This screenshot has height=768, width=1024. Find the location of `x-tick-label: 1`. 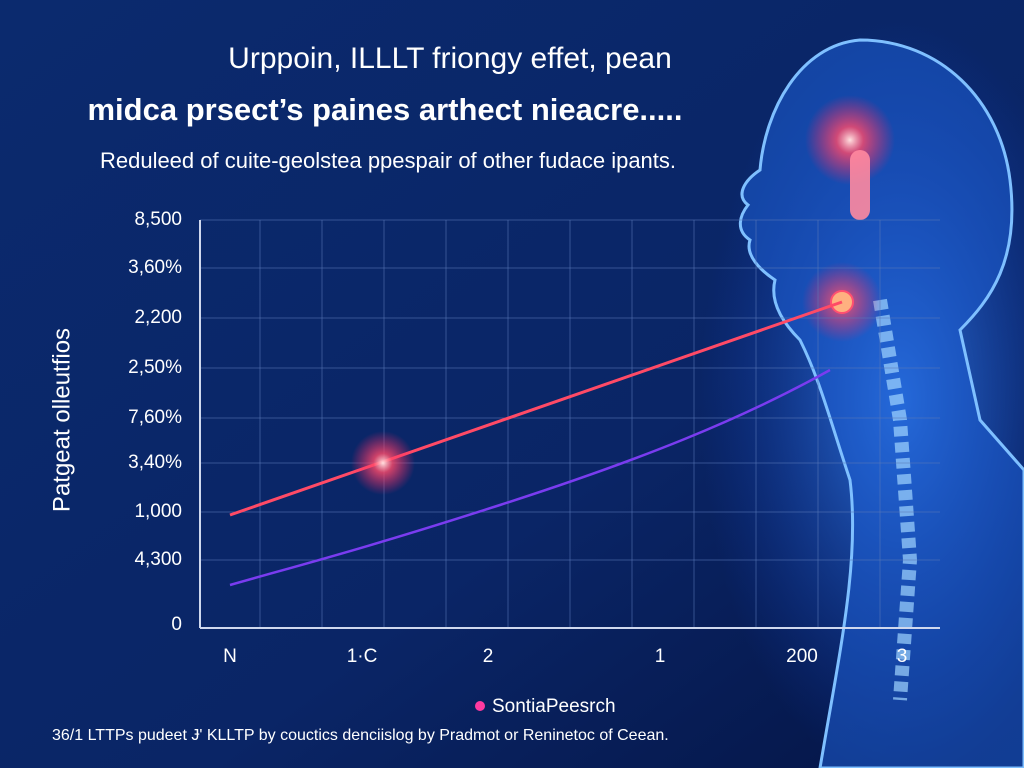

x-tick-label: 1 is located at coordinates (660, 656).